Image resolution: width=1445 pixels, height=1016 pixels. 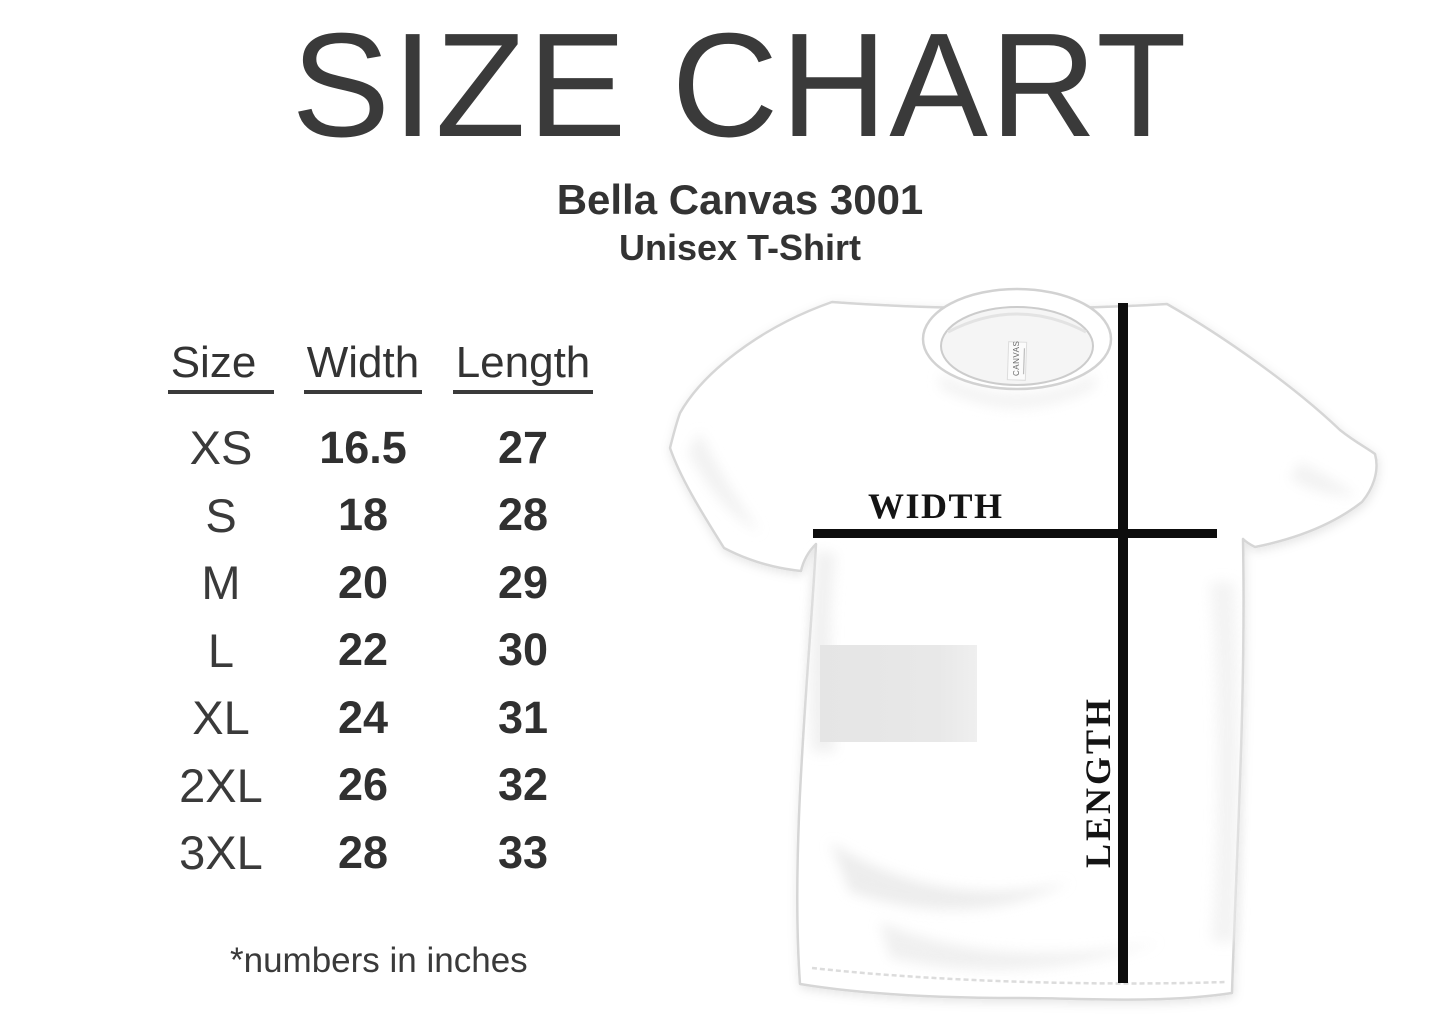 What do you see at coordinates (523, 717) in the screenshot?
I see `length-cell: 31` at bounding box center [523, 717].